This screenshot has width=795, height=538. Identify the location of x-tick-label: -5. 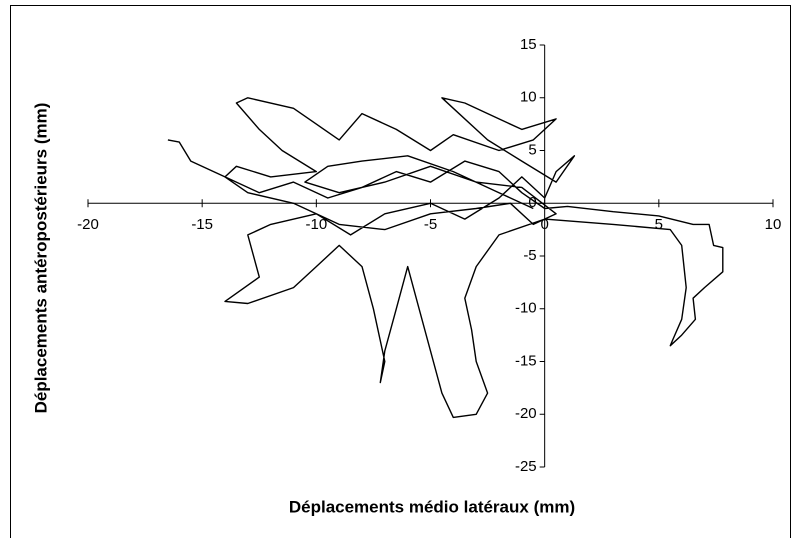
(430, 224).